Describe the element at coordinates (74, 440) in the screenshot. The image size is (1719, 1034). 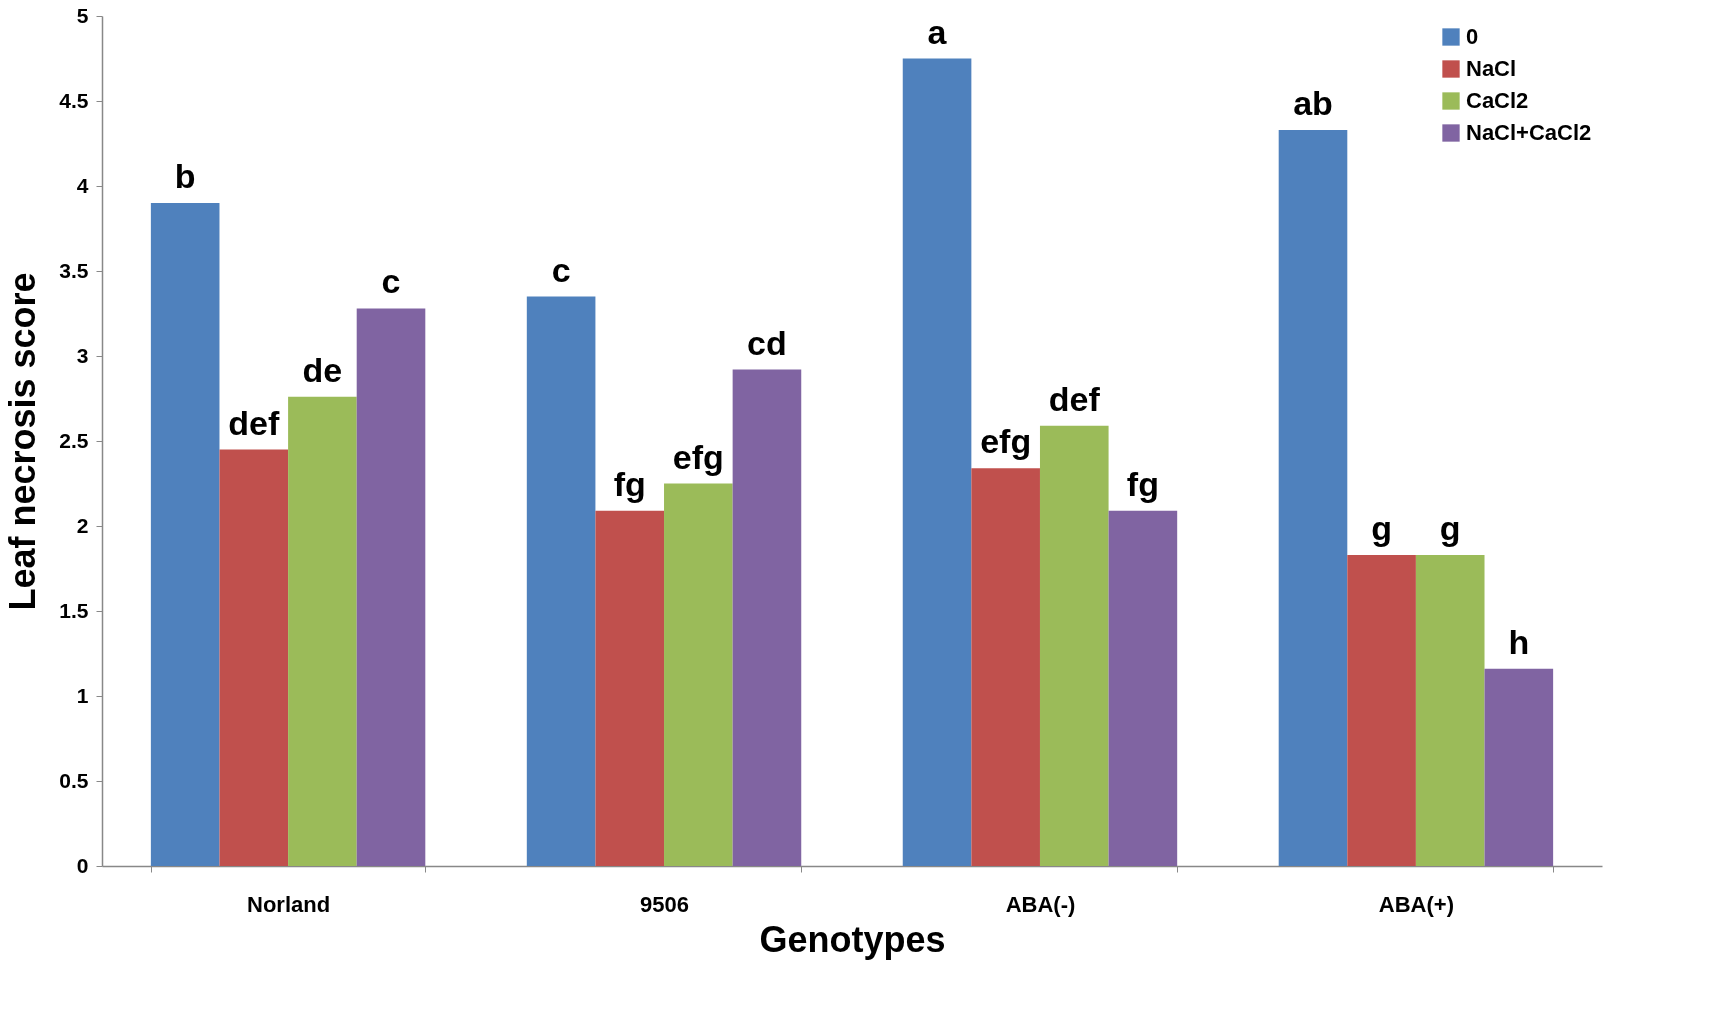
I see `y-tick-label: 2.5` at that location.